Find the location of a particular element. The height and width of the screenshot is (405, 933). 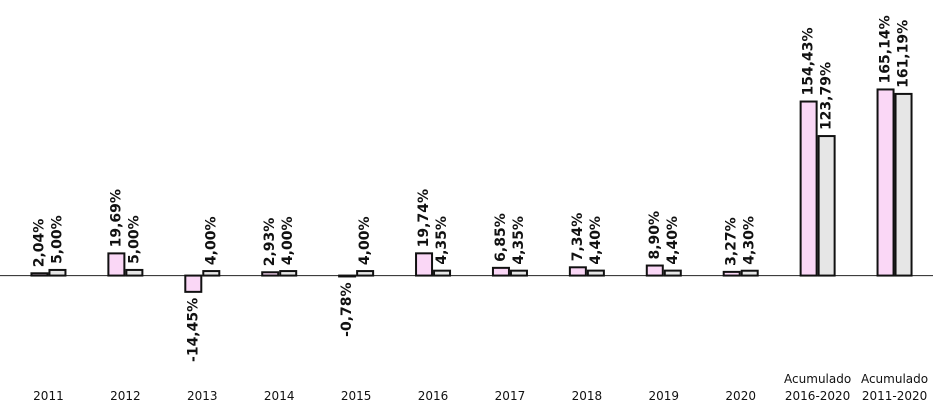

x-tick-label: 2017 is located at coordinates (510, 396).